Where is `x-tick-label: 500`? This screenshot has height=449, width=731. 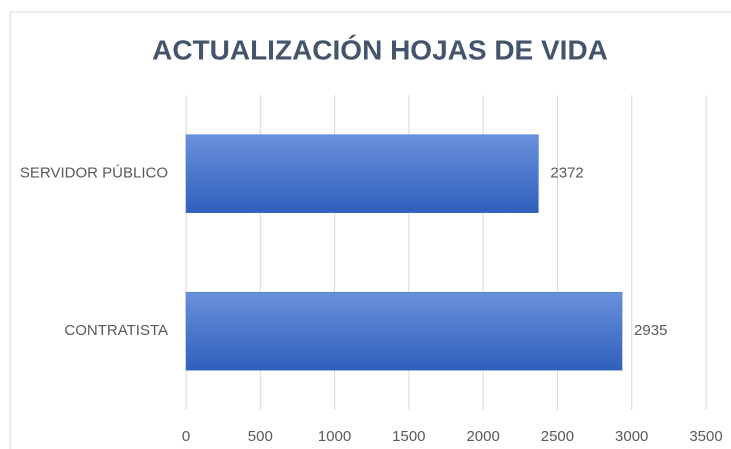
x-tick-label: 500 is located at coordinates (260, 436).